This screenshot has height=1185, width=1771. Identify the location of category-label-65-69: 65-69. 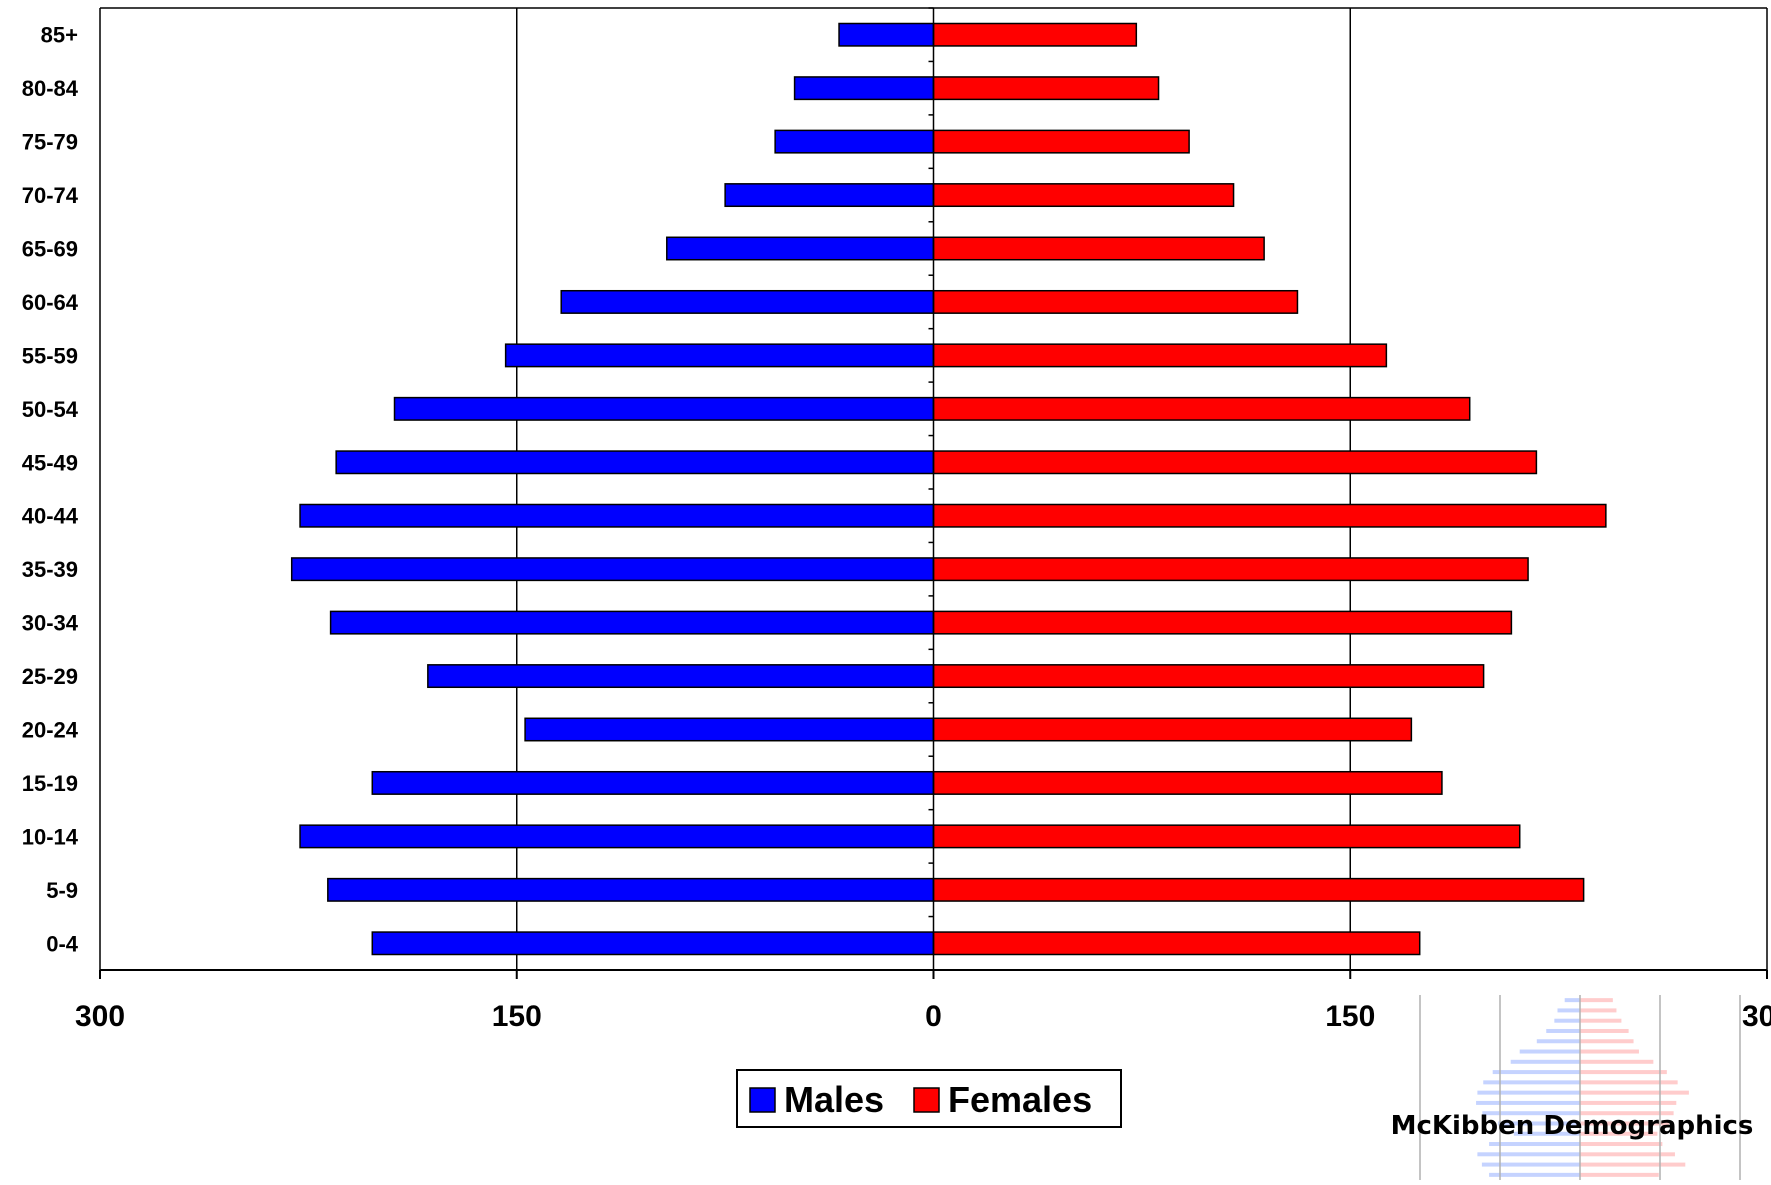
(50, 249).